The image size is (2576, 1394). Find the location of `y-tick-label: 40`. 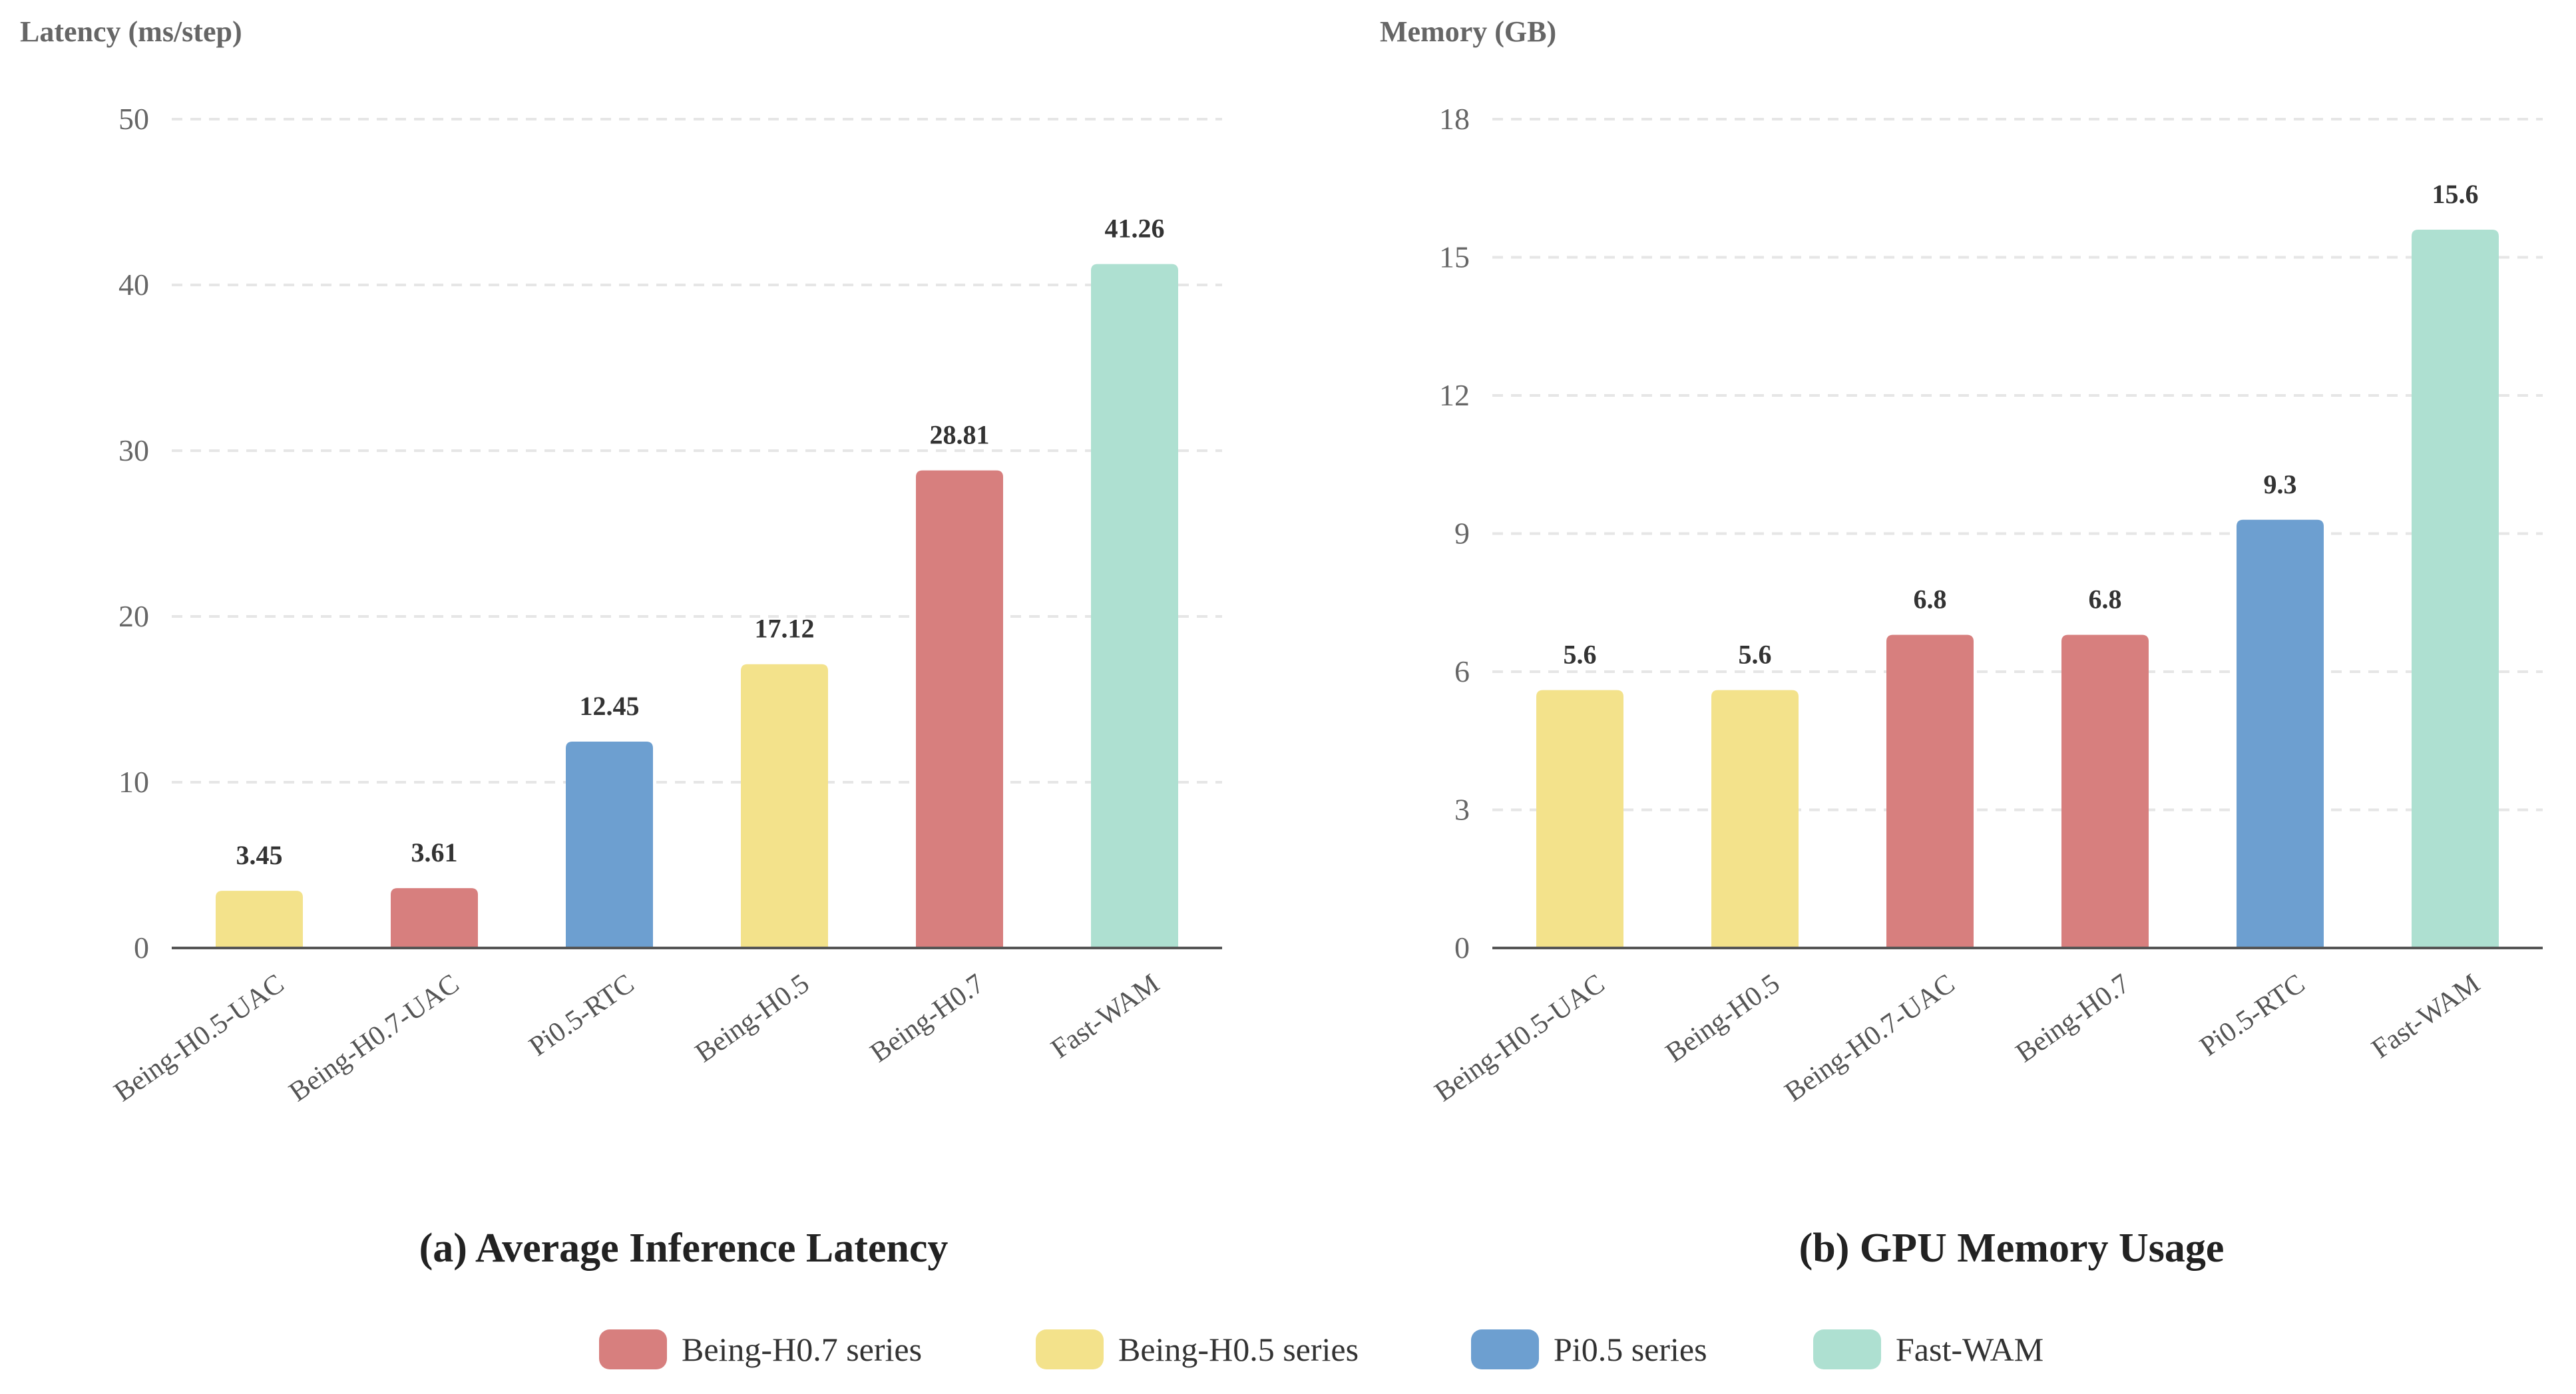

y-tick-label: 40 is located at coordinates (133, 285).